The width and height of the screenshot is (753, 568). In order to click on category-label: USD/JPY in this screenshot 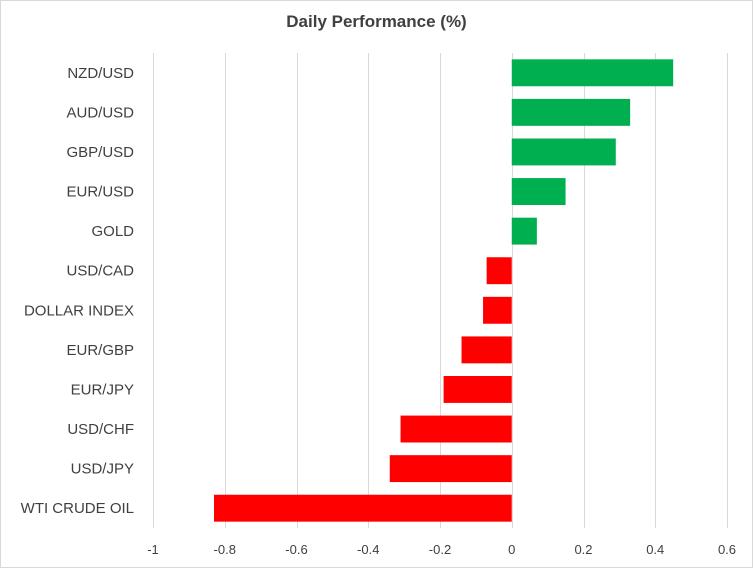, I will do `click(102, 469)`.